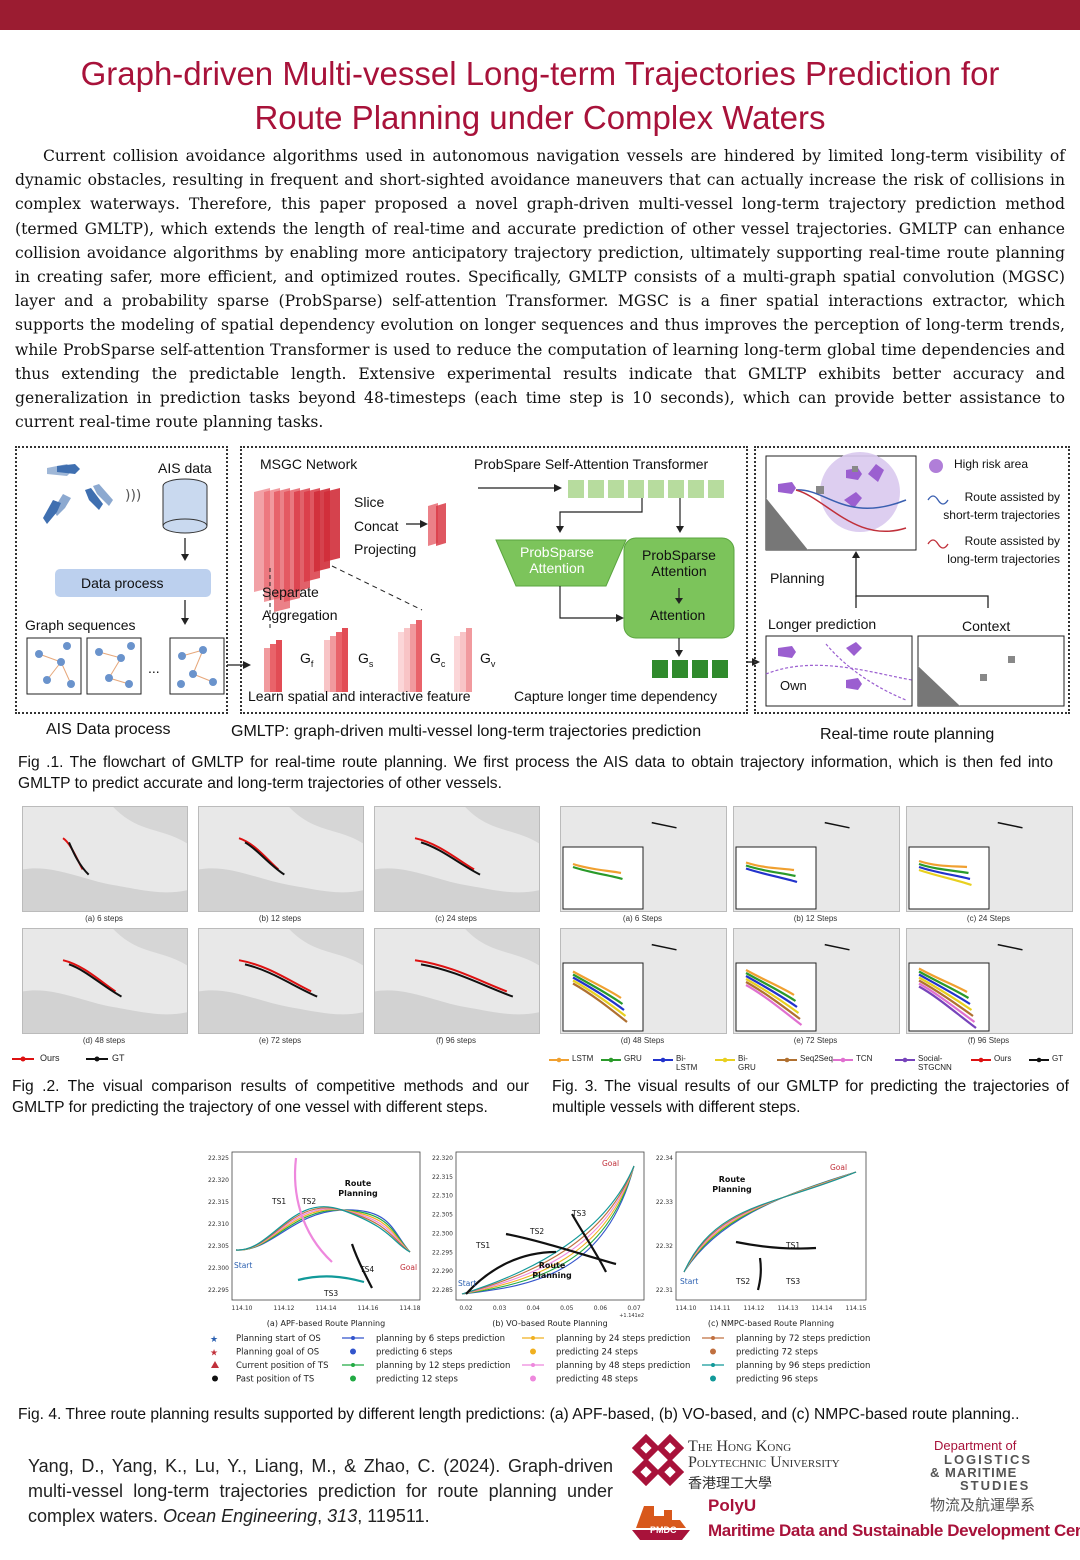  I want to click on fig4-ytick: 22.295, so click(442, 1252).